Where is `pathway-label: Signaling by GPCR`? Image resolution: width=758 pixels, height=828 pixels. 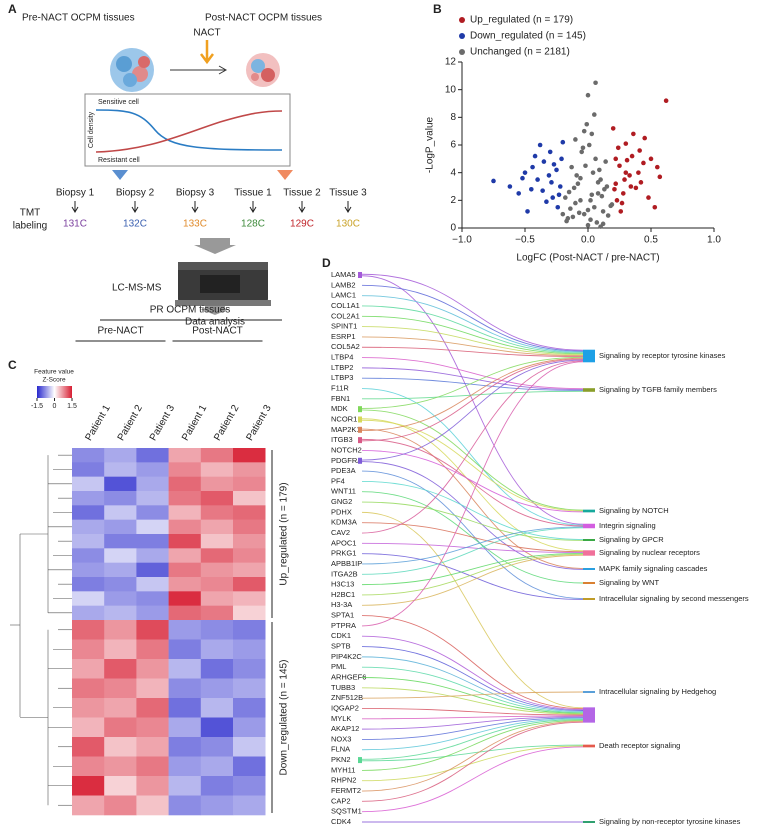
pathway-label: Signaling by GPCR is located at coordinates (631, 539).